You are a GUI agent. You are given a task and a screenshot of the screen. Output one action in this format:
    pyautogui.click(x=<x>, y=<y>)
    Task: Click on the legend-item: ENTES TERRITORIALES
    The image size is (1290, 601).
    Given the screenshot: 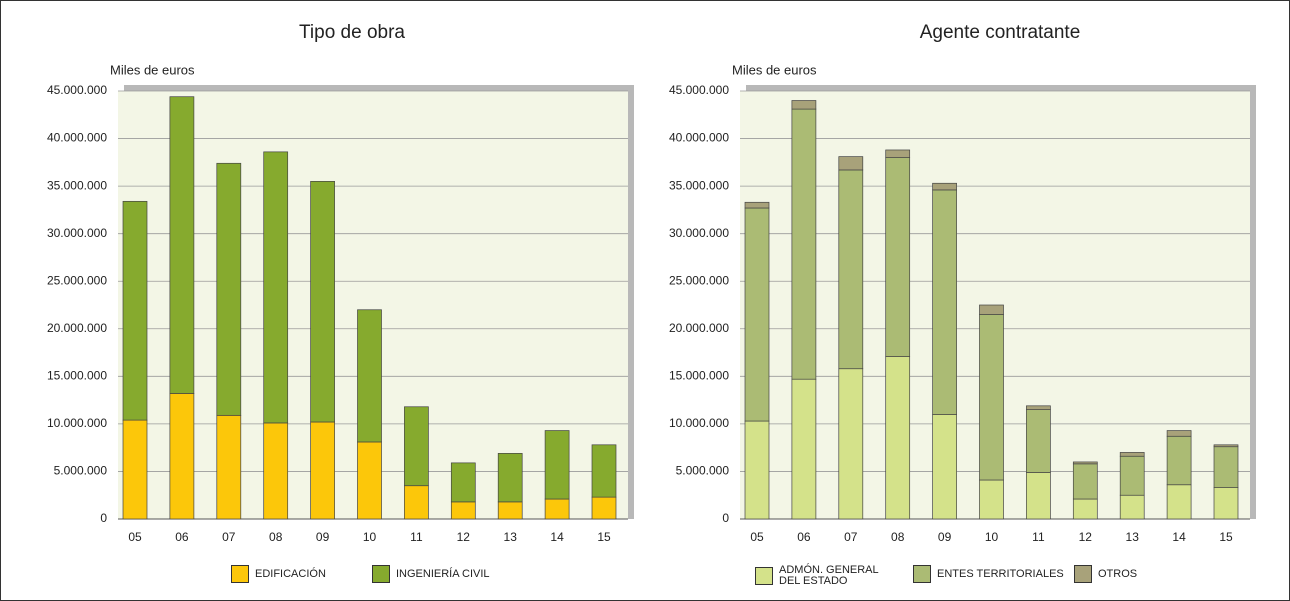 What is the action you would take?
    pyautogui.click(x=988, y=574)
    